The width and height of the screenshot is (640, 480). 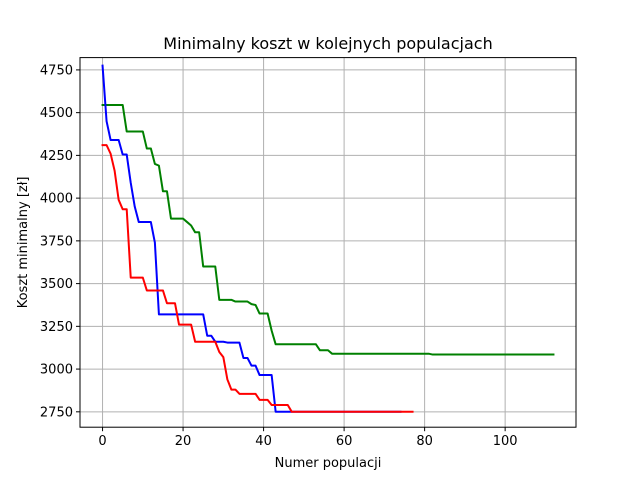 I want to click on x-axis: 0 20 40 60 80 100, so click(x=308, y=438).